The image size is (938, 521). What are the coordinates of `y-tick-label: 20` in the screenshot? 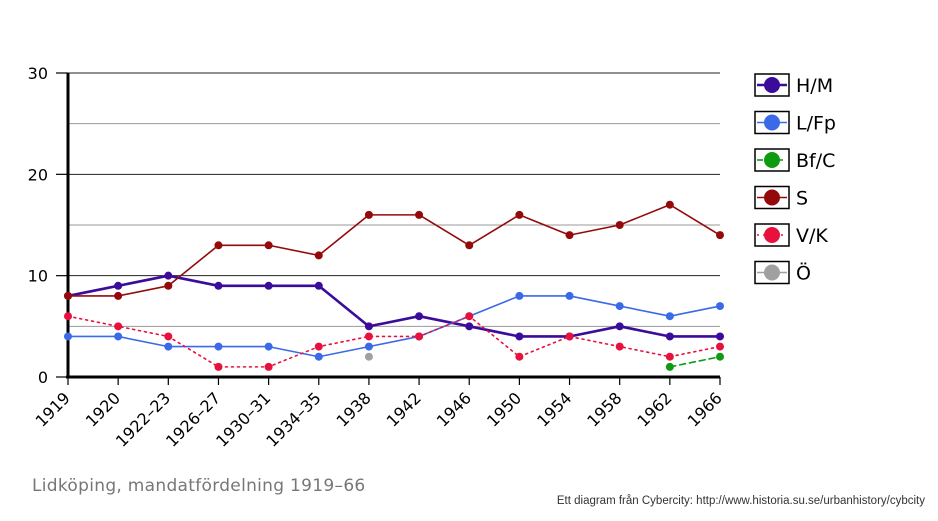 It's located at (38, 174).